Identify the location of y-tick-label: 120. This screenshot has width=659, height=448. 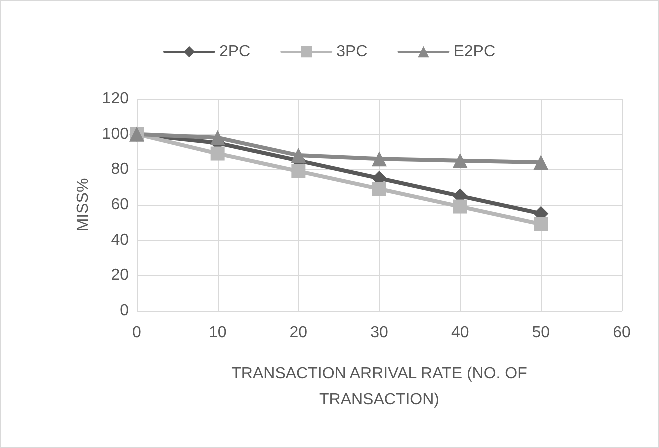
(116, 99).